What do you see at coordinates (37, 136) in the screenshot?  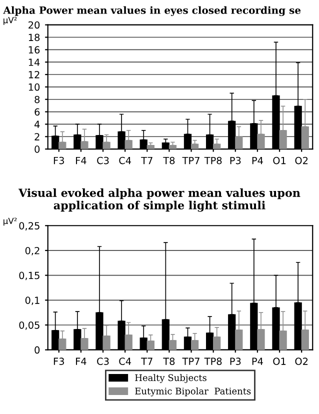 I see `y-tick-label: 2` at bounding box center [37, 136].